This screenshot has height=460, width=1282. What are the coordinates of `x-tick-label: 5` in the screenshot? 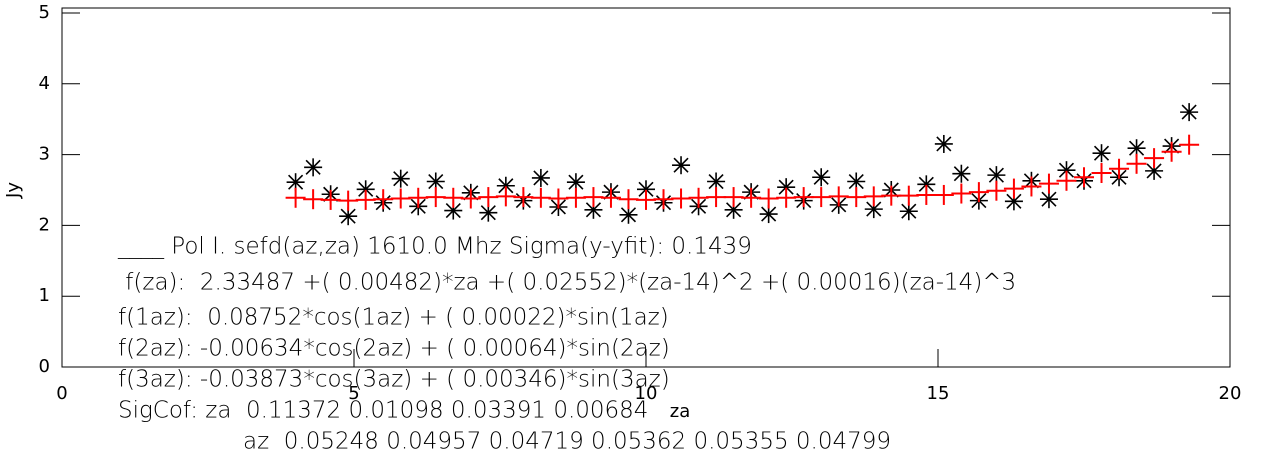 It's located at (353, 393).